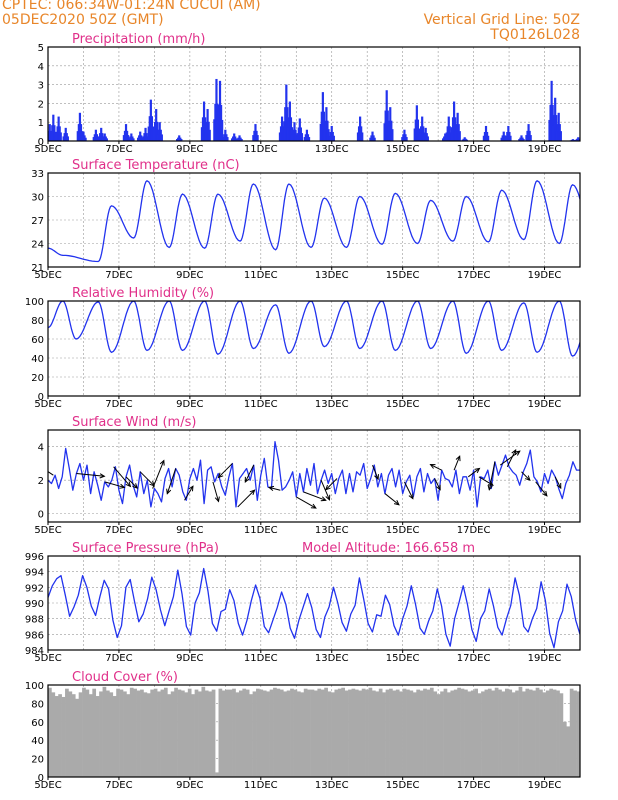  Describe the element at coordinates (314, 329) in the screenshot. I see `rh-line` at that location.